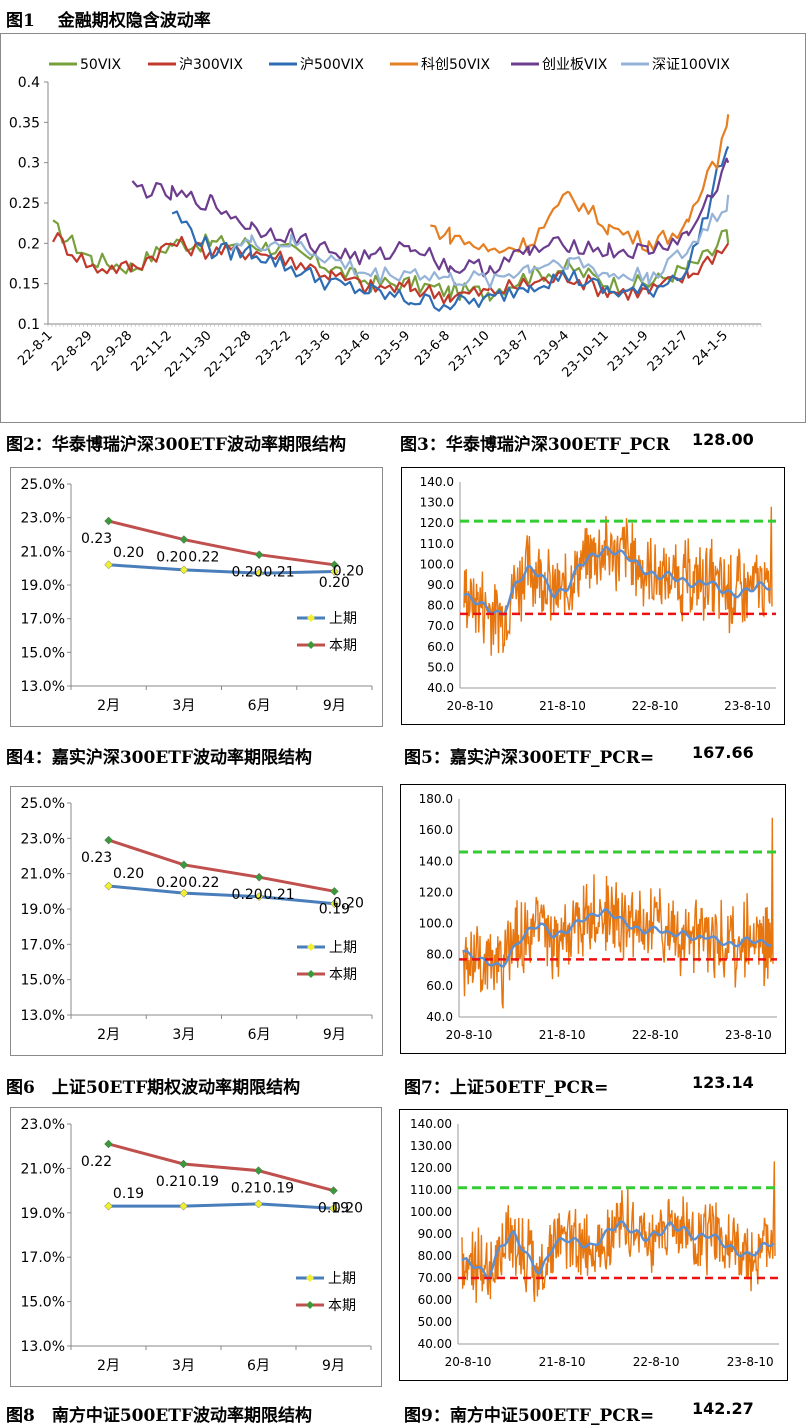 The width and height of the screenshot is (807, 1426). I want to click on x-tick-label: 22-9-28, so click(112, 351).